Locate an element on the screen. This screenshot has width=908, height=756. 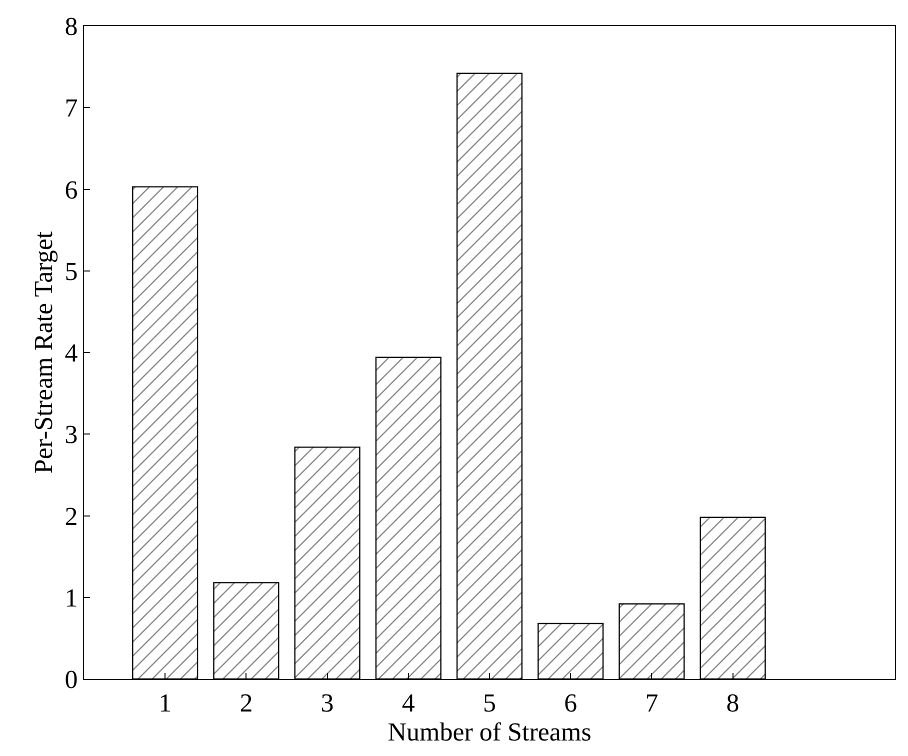
y-tick-label: 7 is located at coordinates (71, 108).